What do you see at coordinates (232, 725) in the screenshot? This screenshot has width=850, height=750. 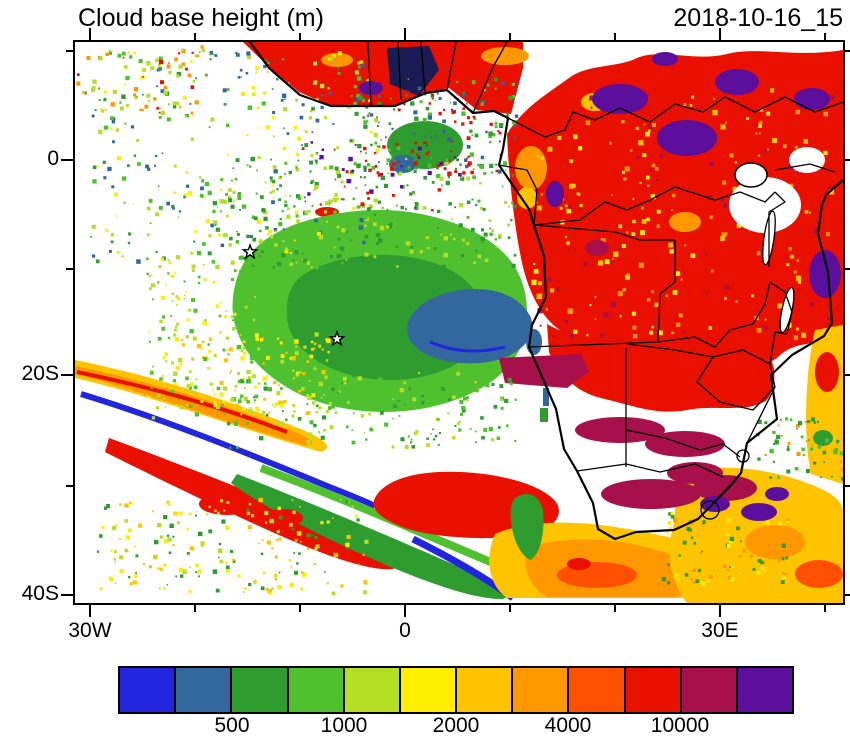 I see `colorbar-tick-label: 500` at bounding box center [232, 725].